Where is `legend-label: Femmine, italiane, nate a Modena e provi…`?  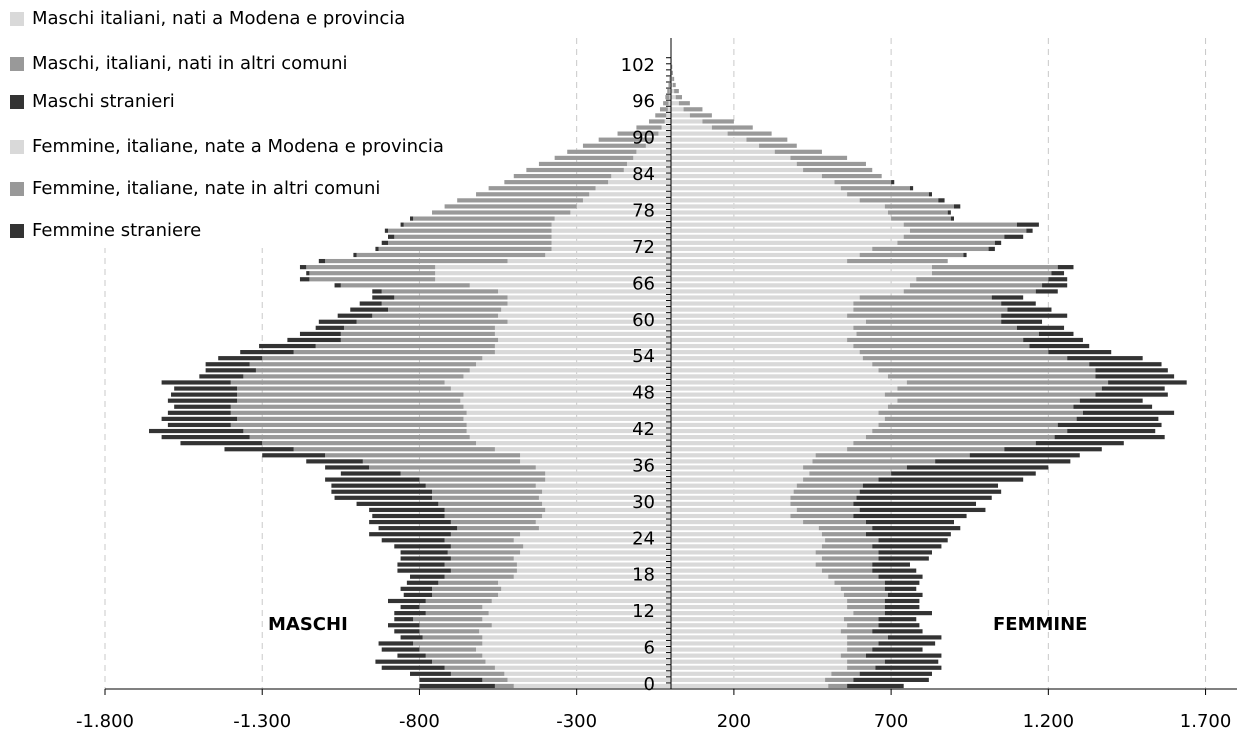
legend-label: Femmine, italiane, nate a Modena e provi… is located at coordinates (238, 146).